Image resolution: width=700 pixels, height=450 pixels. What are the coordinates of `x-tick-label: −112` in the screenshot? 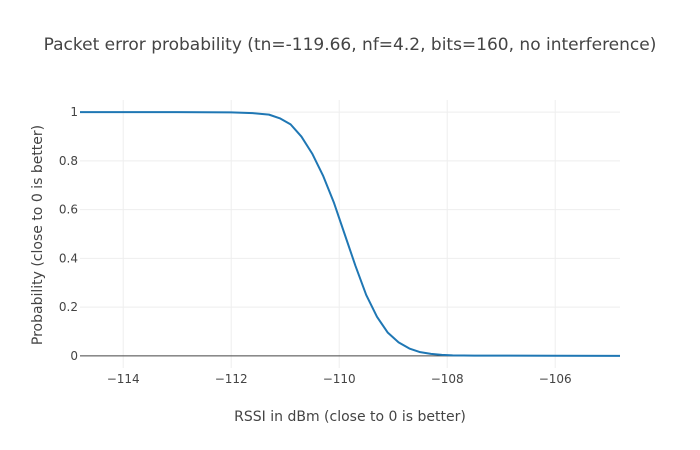 It's located at (231, 379).